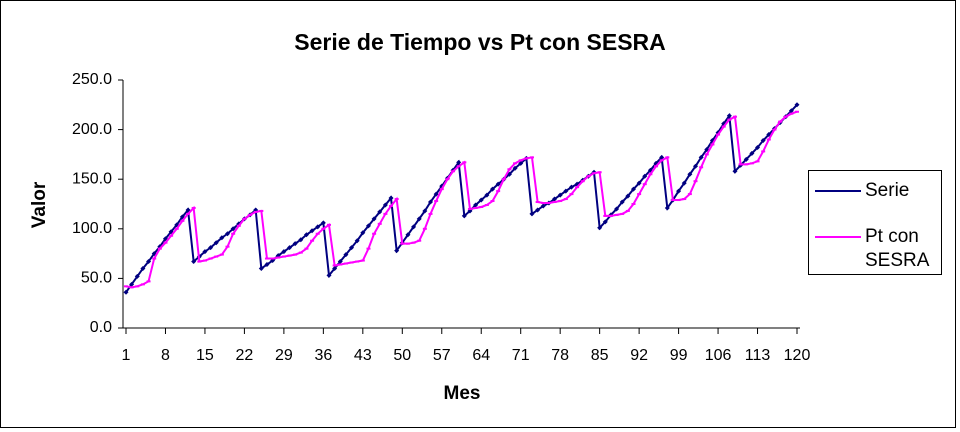  I want to click on y-axis-label: Valor, so click(39, 204).